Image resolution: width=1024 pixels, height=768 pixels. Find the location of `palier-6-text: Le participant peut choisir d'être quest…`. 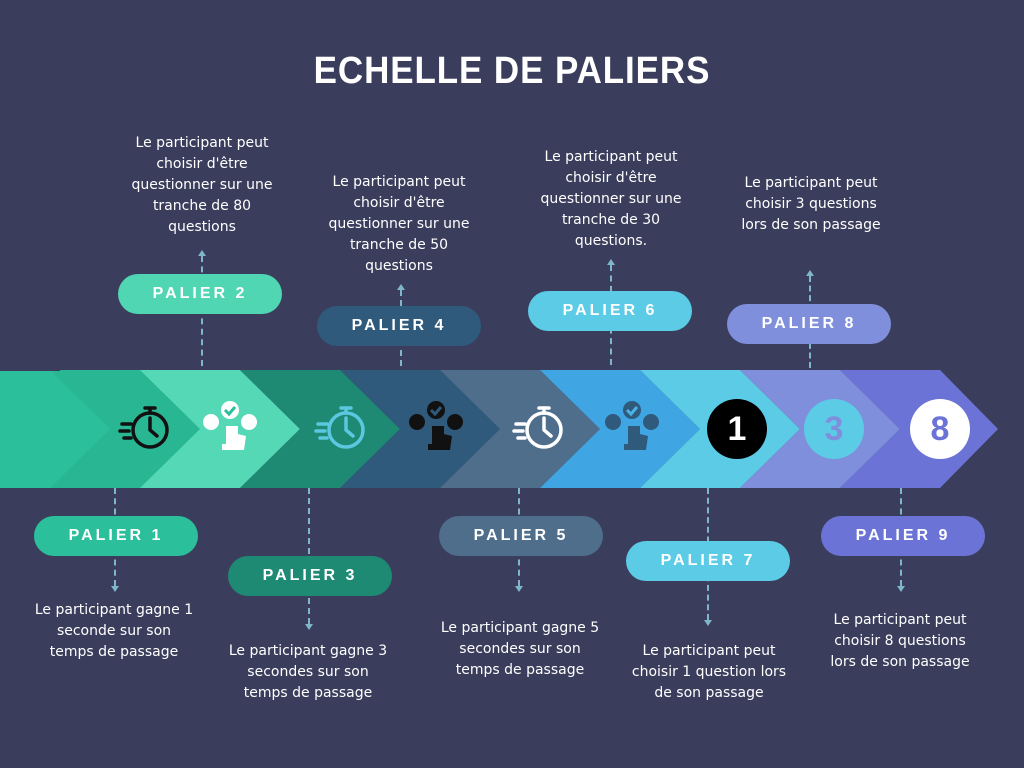

palier-6-text: Le participant peut choisir d'être quest… is located at coordinates (611, 199).